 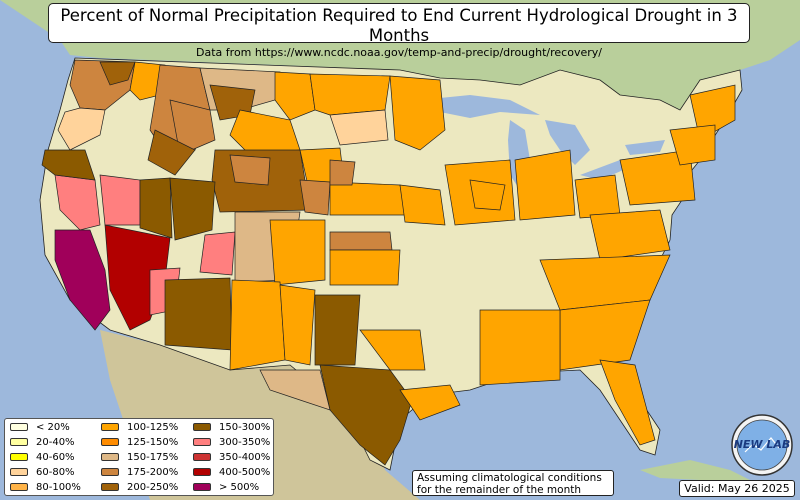 I want to click on legend-item: 175-200%, so click(x=139, y=473).